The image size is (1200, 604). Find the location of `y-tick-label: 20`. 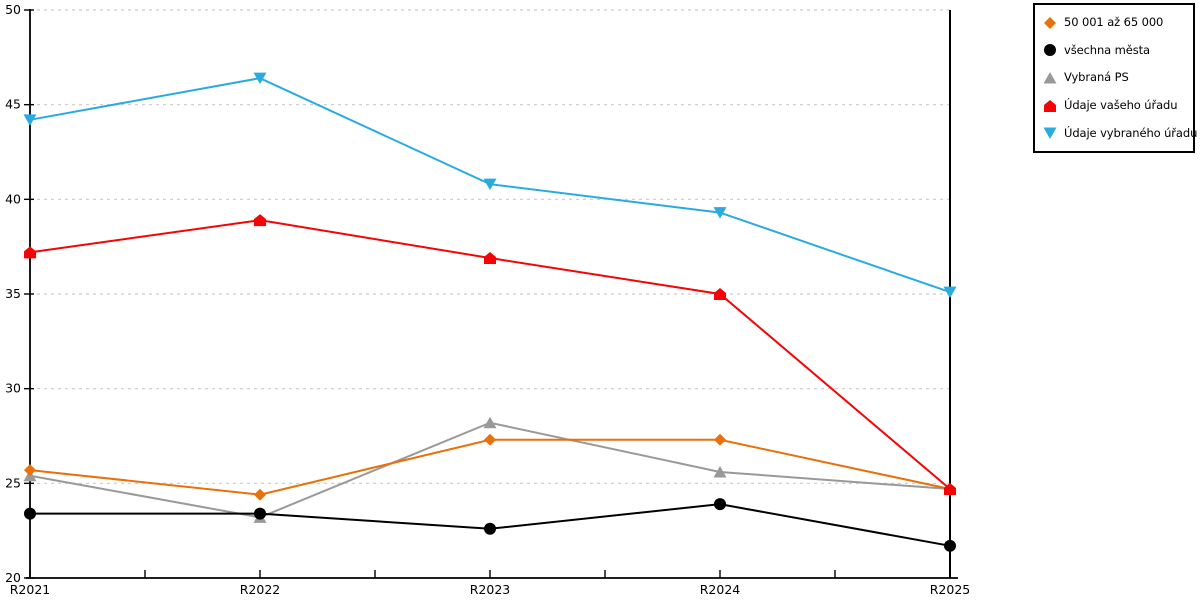

y-tick-label: 20 is located at coordinates (13, 577).